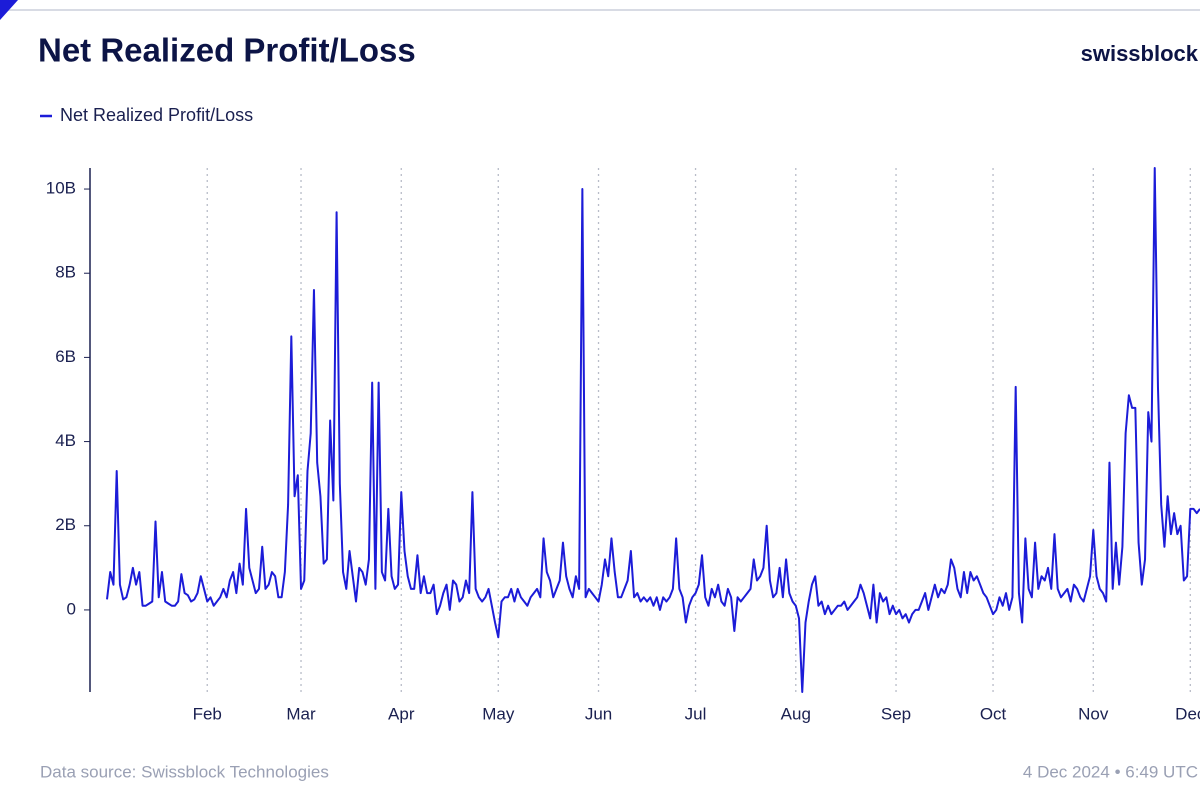 This screenshot has width=1200, height=800. Describe the element at coordinates (61, 188) in the screenshot. I see `y-tick-label: 10B` at that location.